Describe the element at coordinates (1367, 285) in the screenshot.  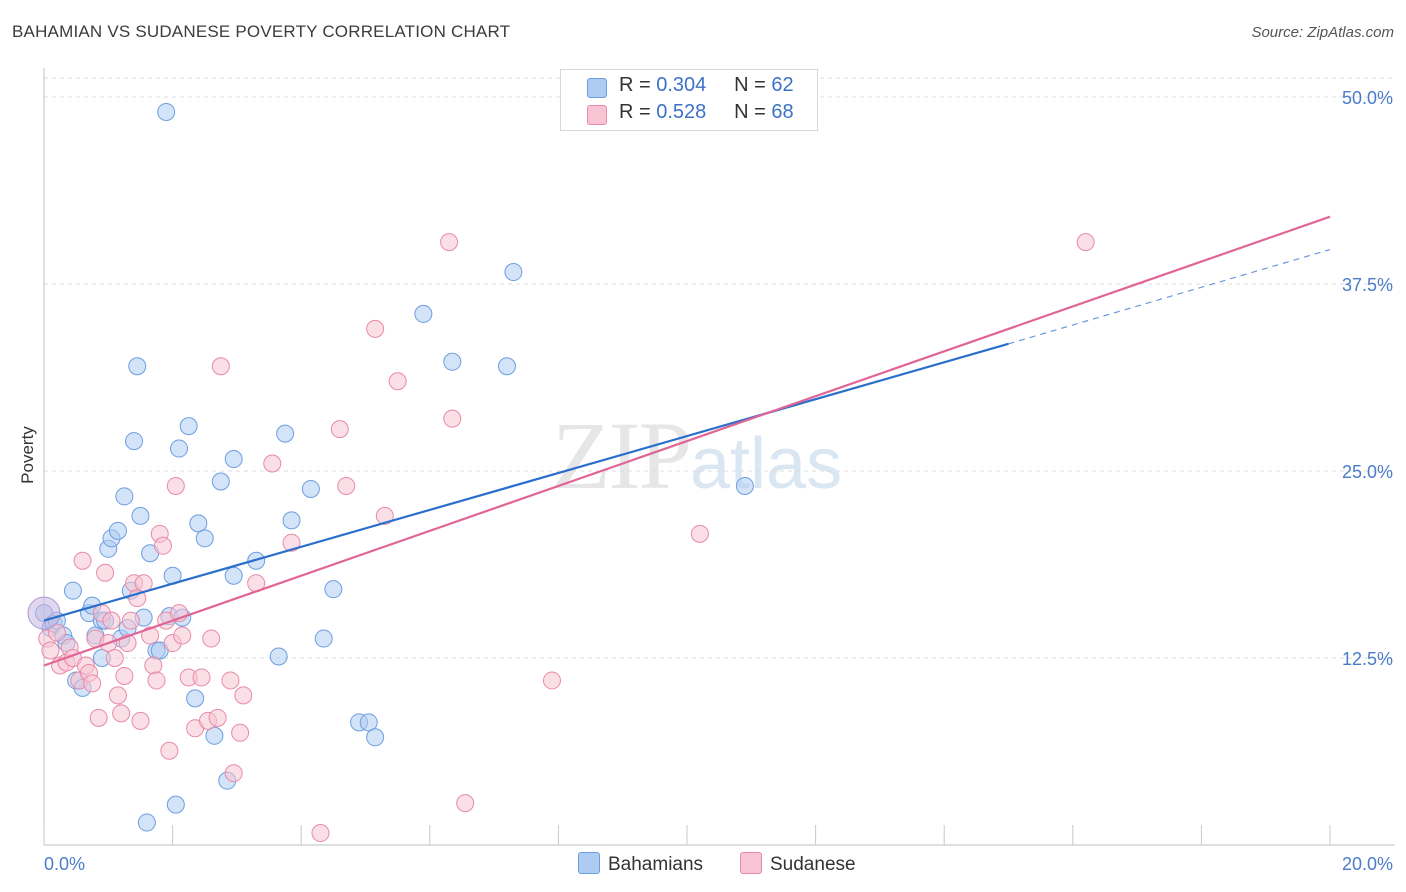
I see `y-tick-label: 37.5%` at that location.